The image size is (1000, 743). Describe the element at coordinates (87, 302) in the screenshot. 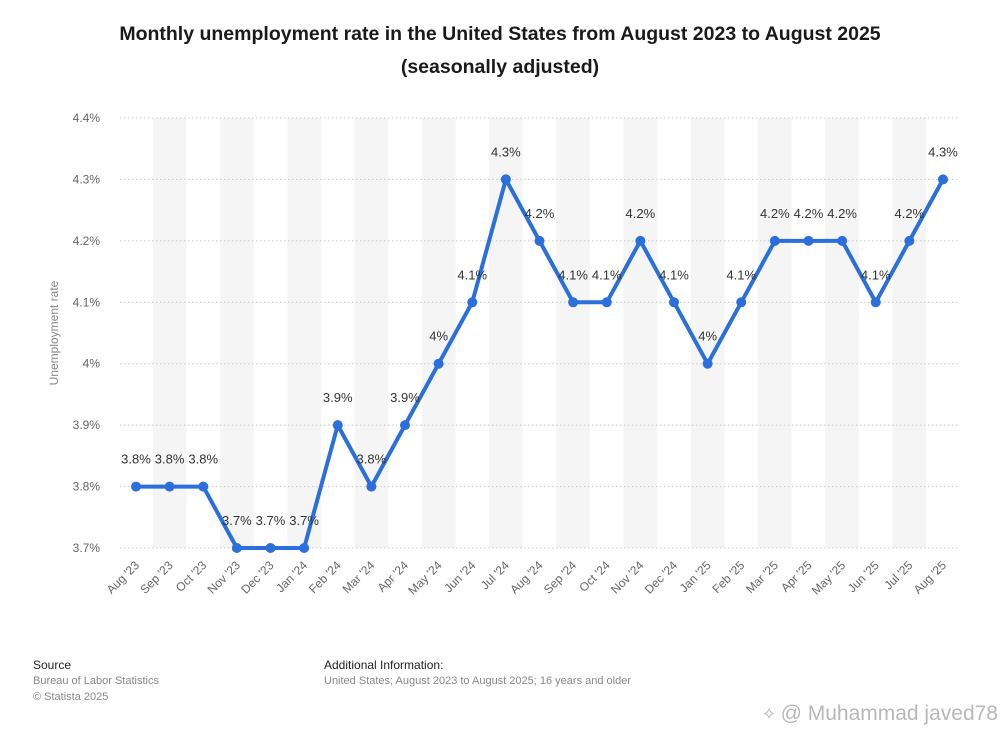

I see `y-tick-label: 4.1%` at that location.